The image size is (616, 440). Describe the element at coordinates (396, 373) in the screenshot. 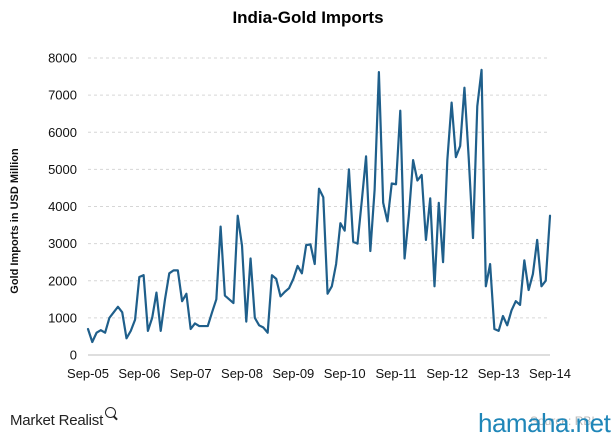

I see `x-tick-label: Sep-11` at that location.